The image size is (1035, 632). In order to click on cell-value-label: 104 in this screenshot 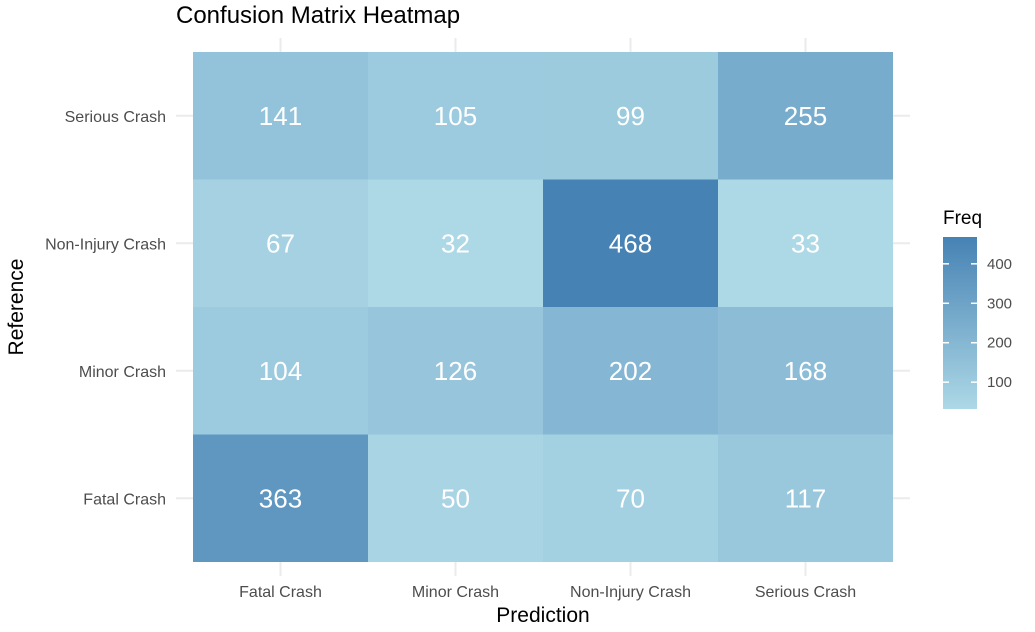, I will do `click(280, 371)`.